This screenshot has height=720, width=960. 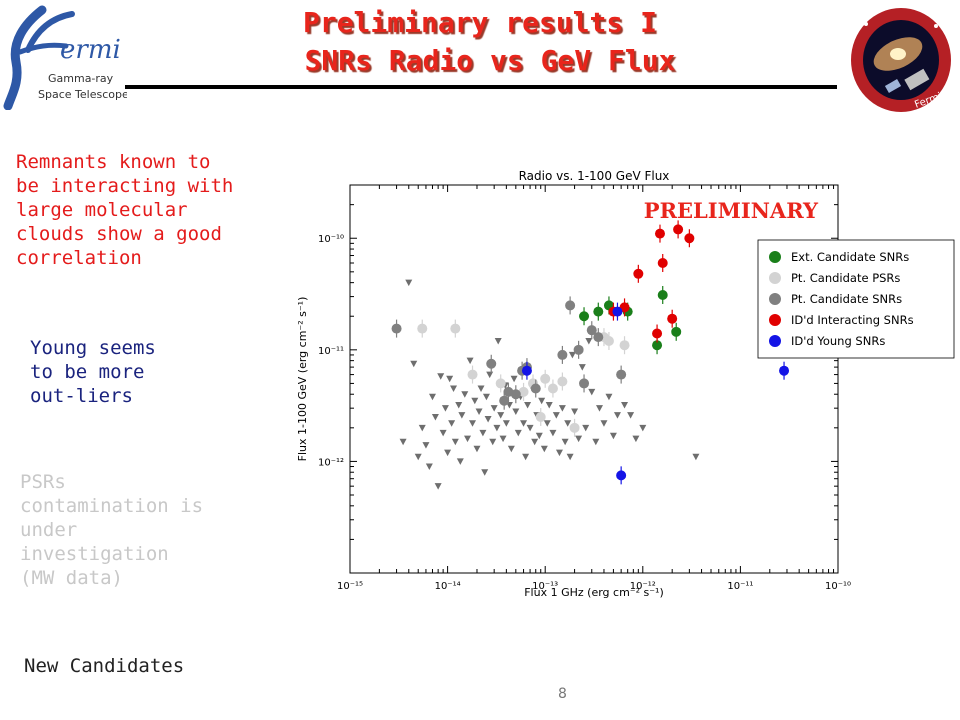 What do you see at coordinates (81, 78) in the screenshot?
I see `logo-subtitle-1: Gamma-ray` at bounding box center [81, 78].